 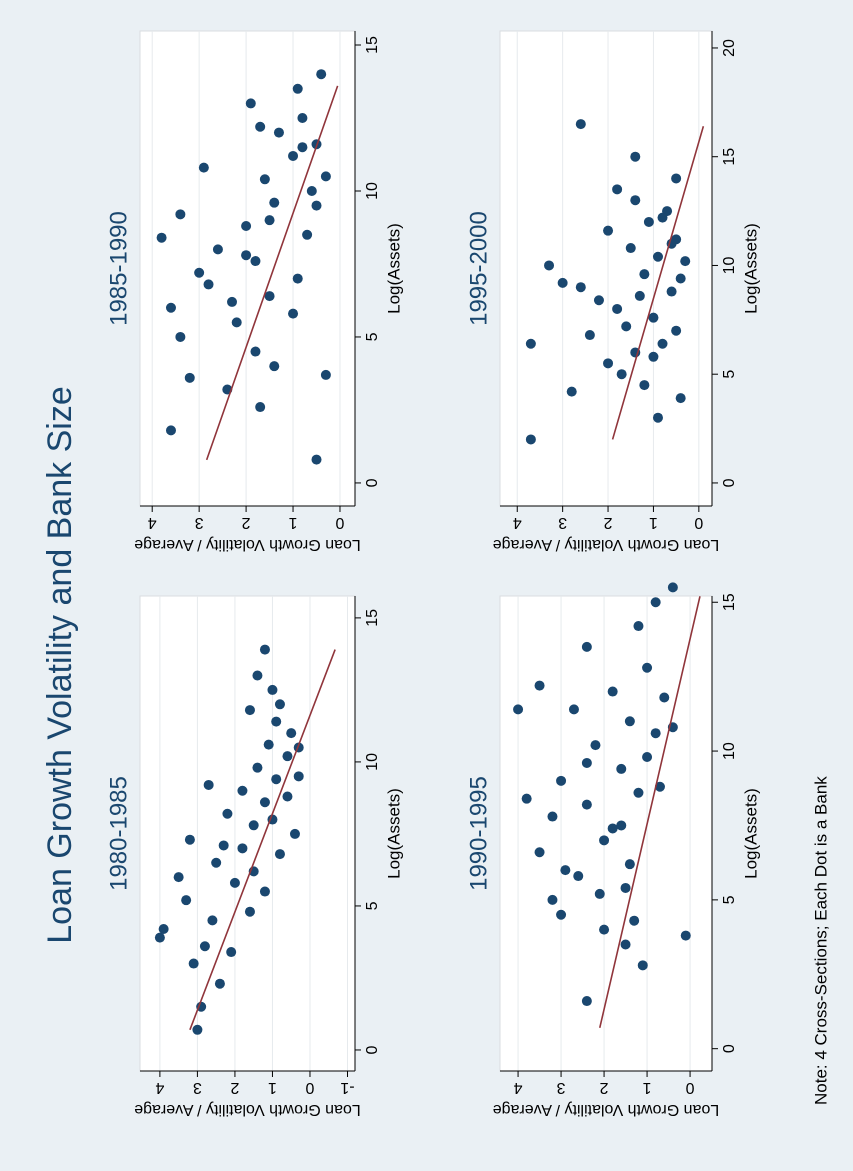 I want to click on panel-title: 1990-1995, so click(x=478, y=833).